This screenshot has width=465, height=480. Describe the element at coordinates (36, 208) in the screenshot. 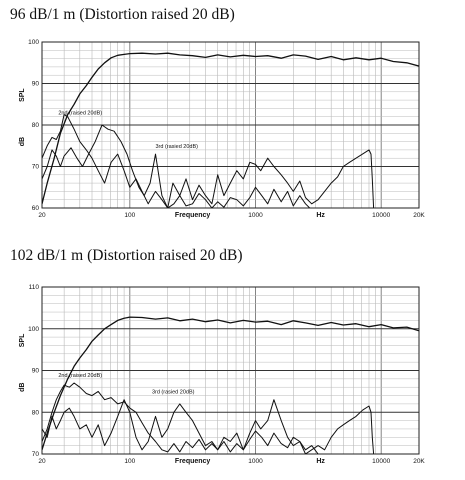

I see `y-tick-label: 60` at that location.